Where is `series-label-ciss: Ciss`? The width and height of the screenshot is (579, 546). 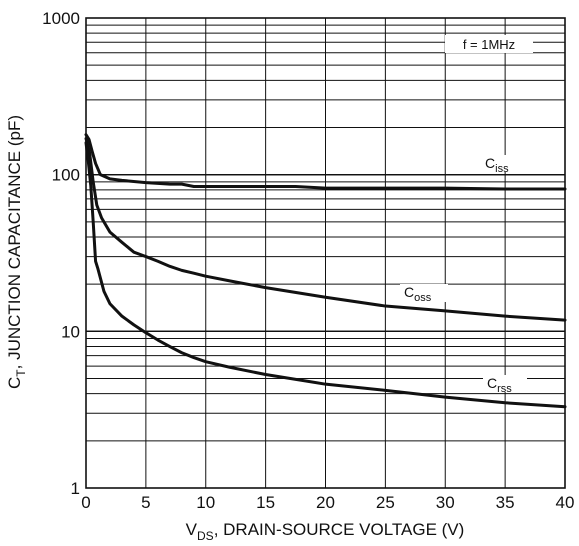 series-label-ciss: Ciss is located at coordinates (497, 165).